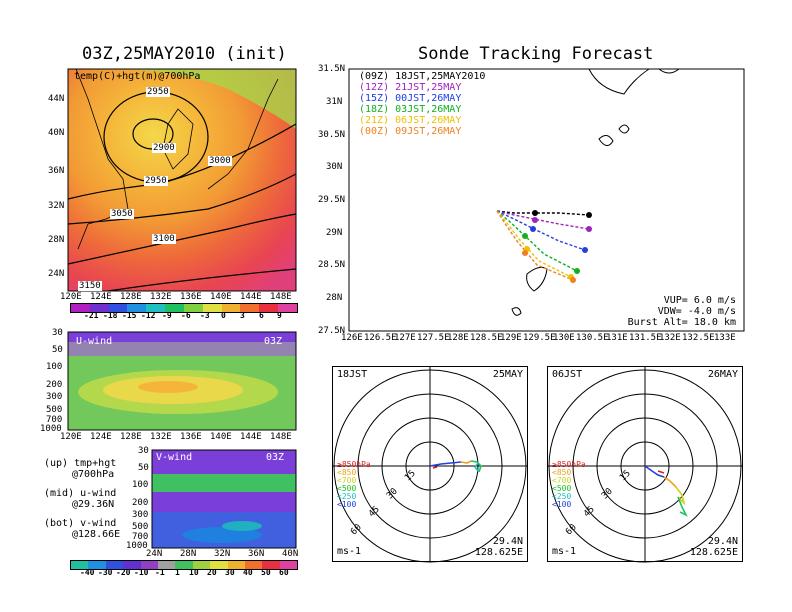  I want to click on contour-label: 3000, so click(220, 161).